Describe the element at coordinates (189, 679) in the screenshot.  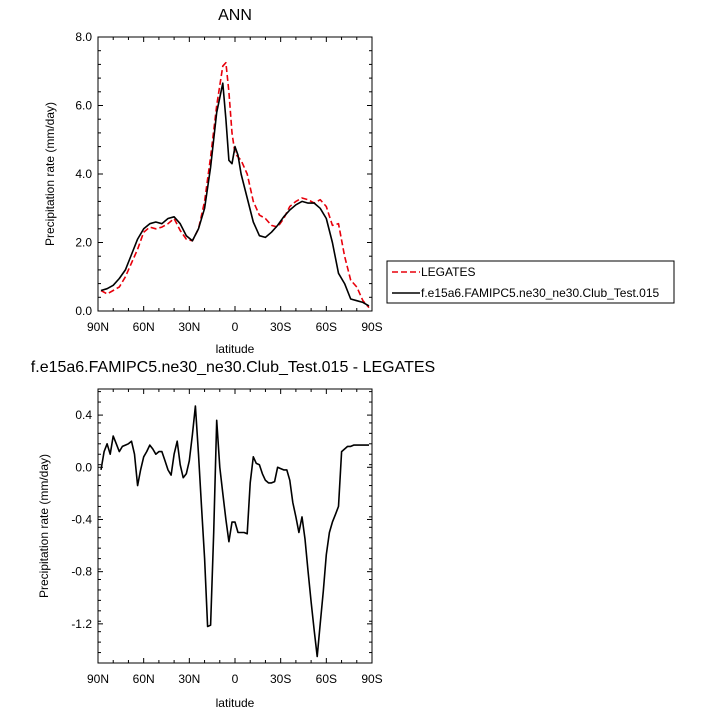
I see `bottom-x-tick-label: 30N` at that location.